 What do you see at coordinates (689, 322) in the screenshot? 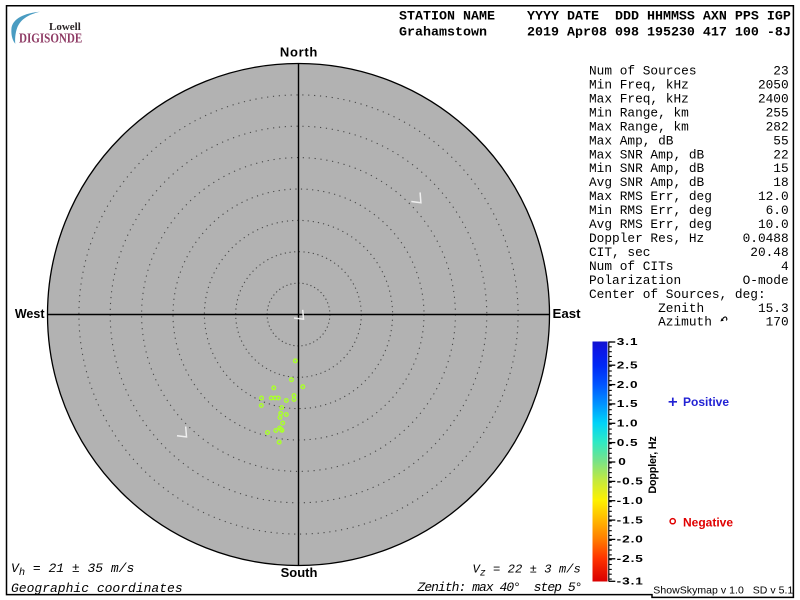
I see `svg-text: Azimuth 170` at bounding box center [689, 322].